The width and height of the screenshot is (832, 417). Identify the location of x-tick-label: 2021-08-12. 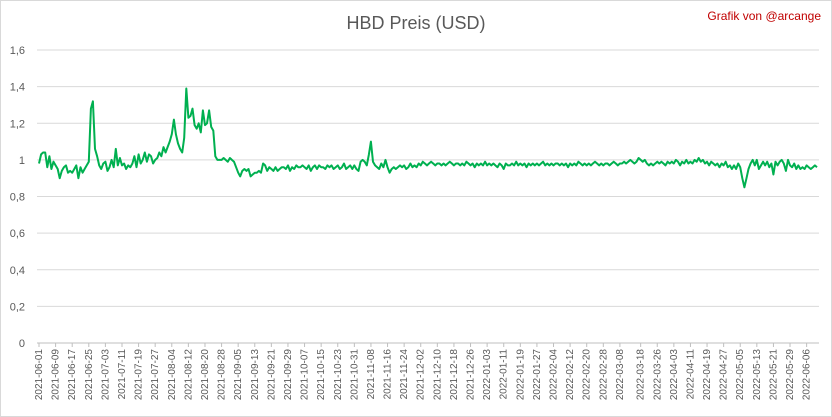
(188, 375).